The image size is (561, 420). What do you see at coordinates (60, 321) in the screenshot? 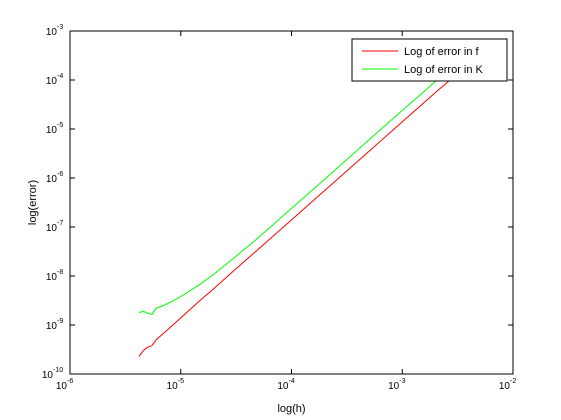
I see `y-tick-label-exp: -9` at bounding box center [60, 321].